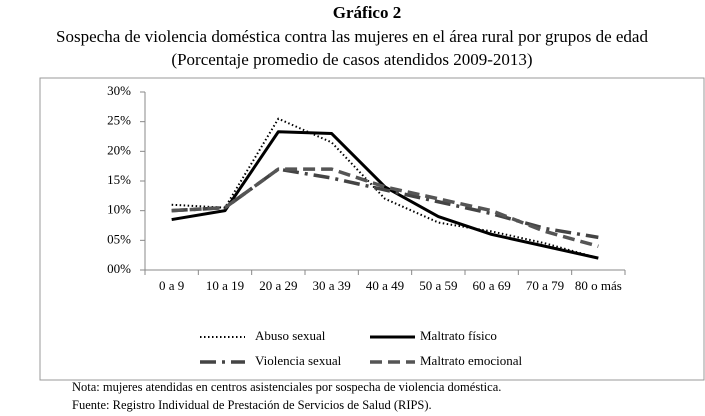  What do you see at coordinates (119, 120) in the screenshot?
I see `y-tick-label: 25%` at bounding box center [119, 120].